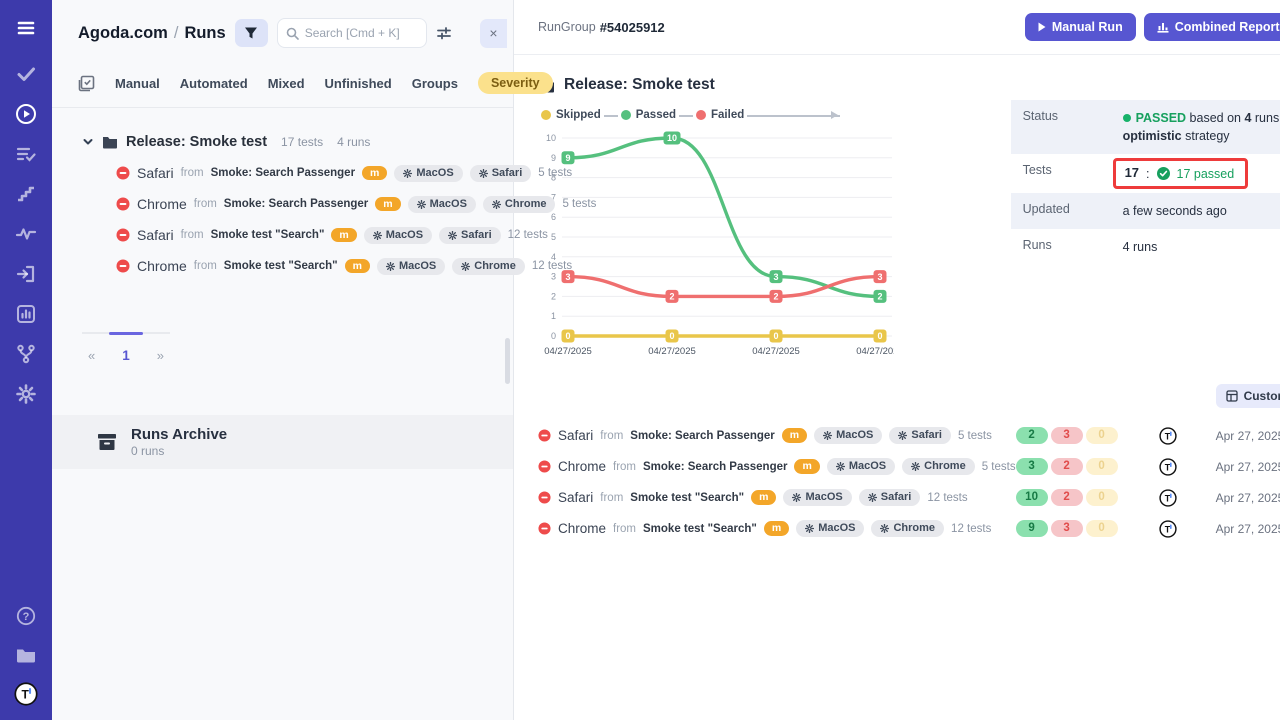  What do you see at coordinates (137, 83) in the screenshot?
I see `tab-manual: Manual` at bounding box center [137, 83].